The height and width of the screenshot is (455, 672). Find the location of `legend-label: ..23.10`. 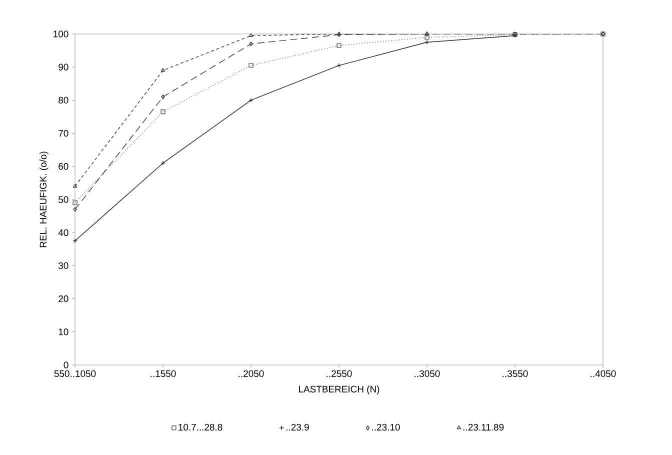

legend-label: ..23.10 is located at coordinates (386, 427).